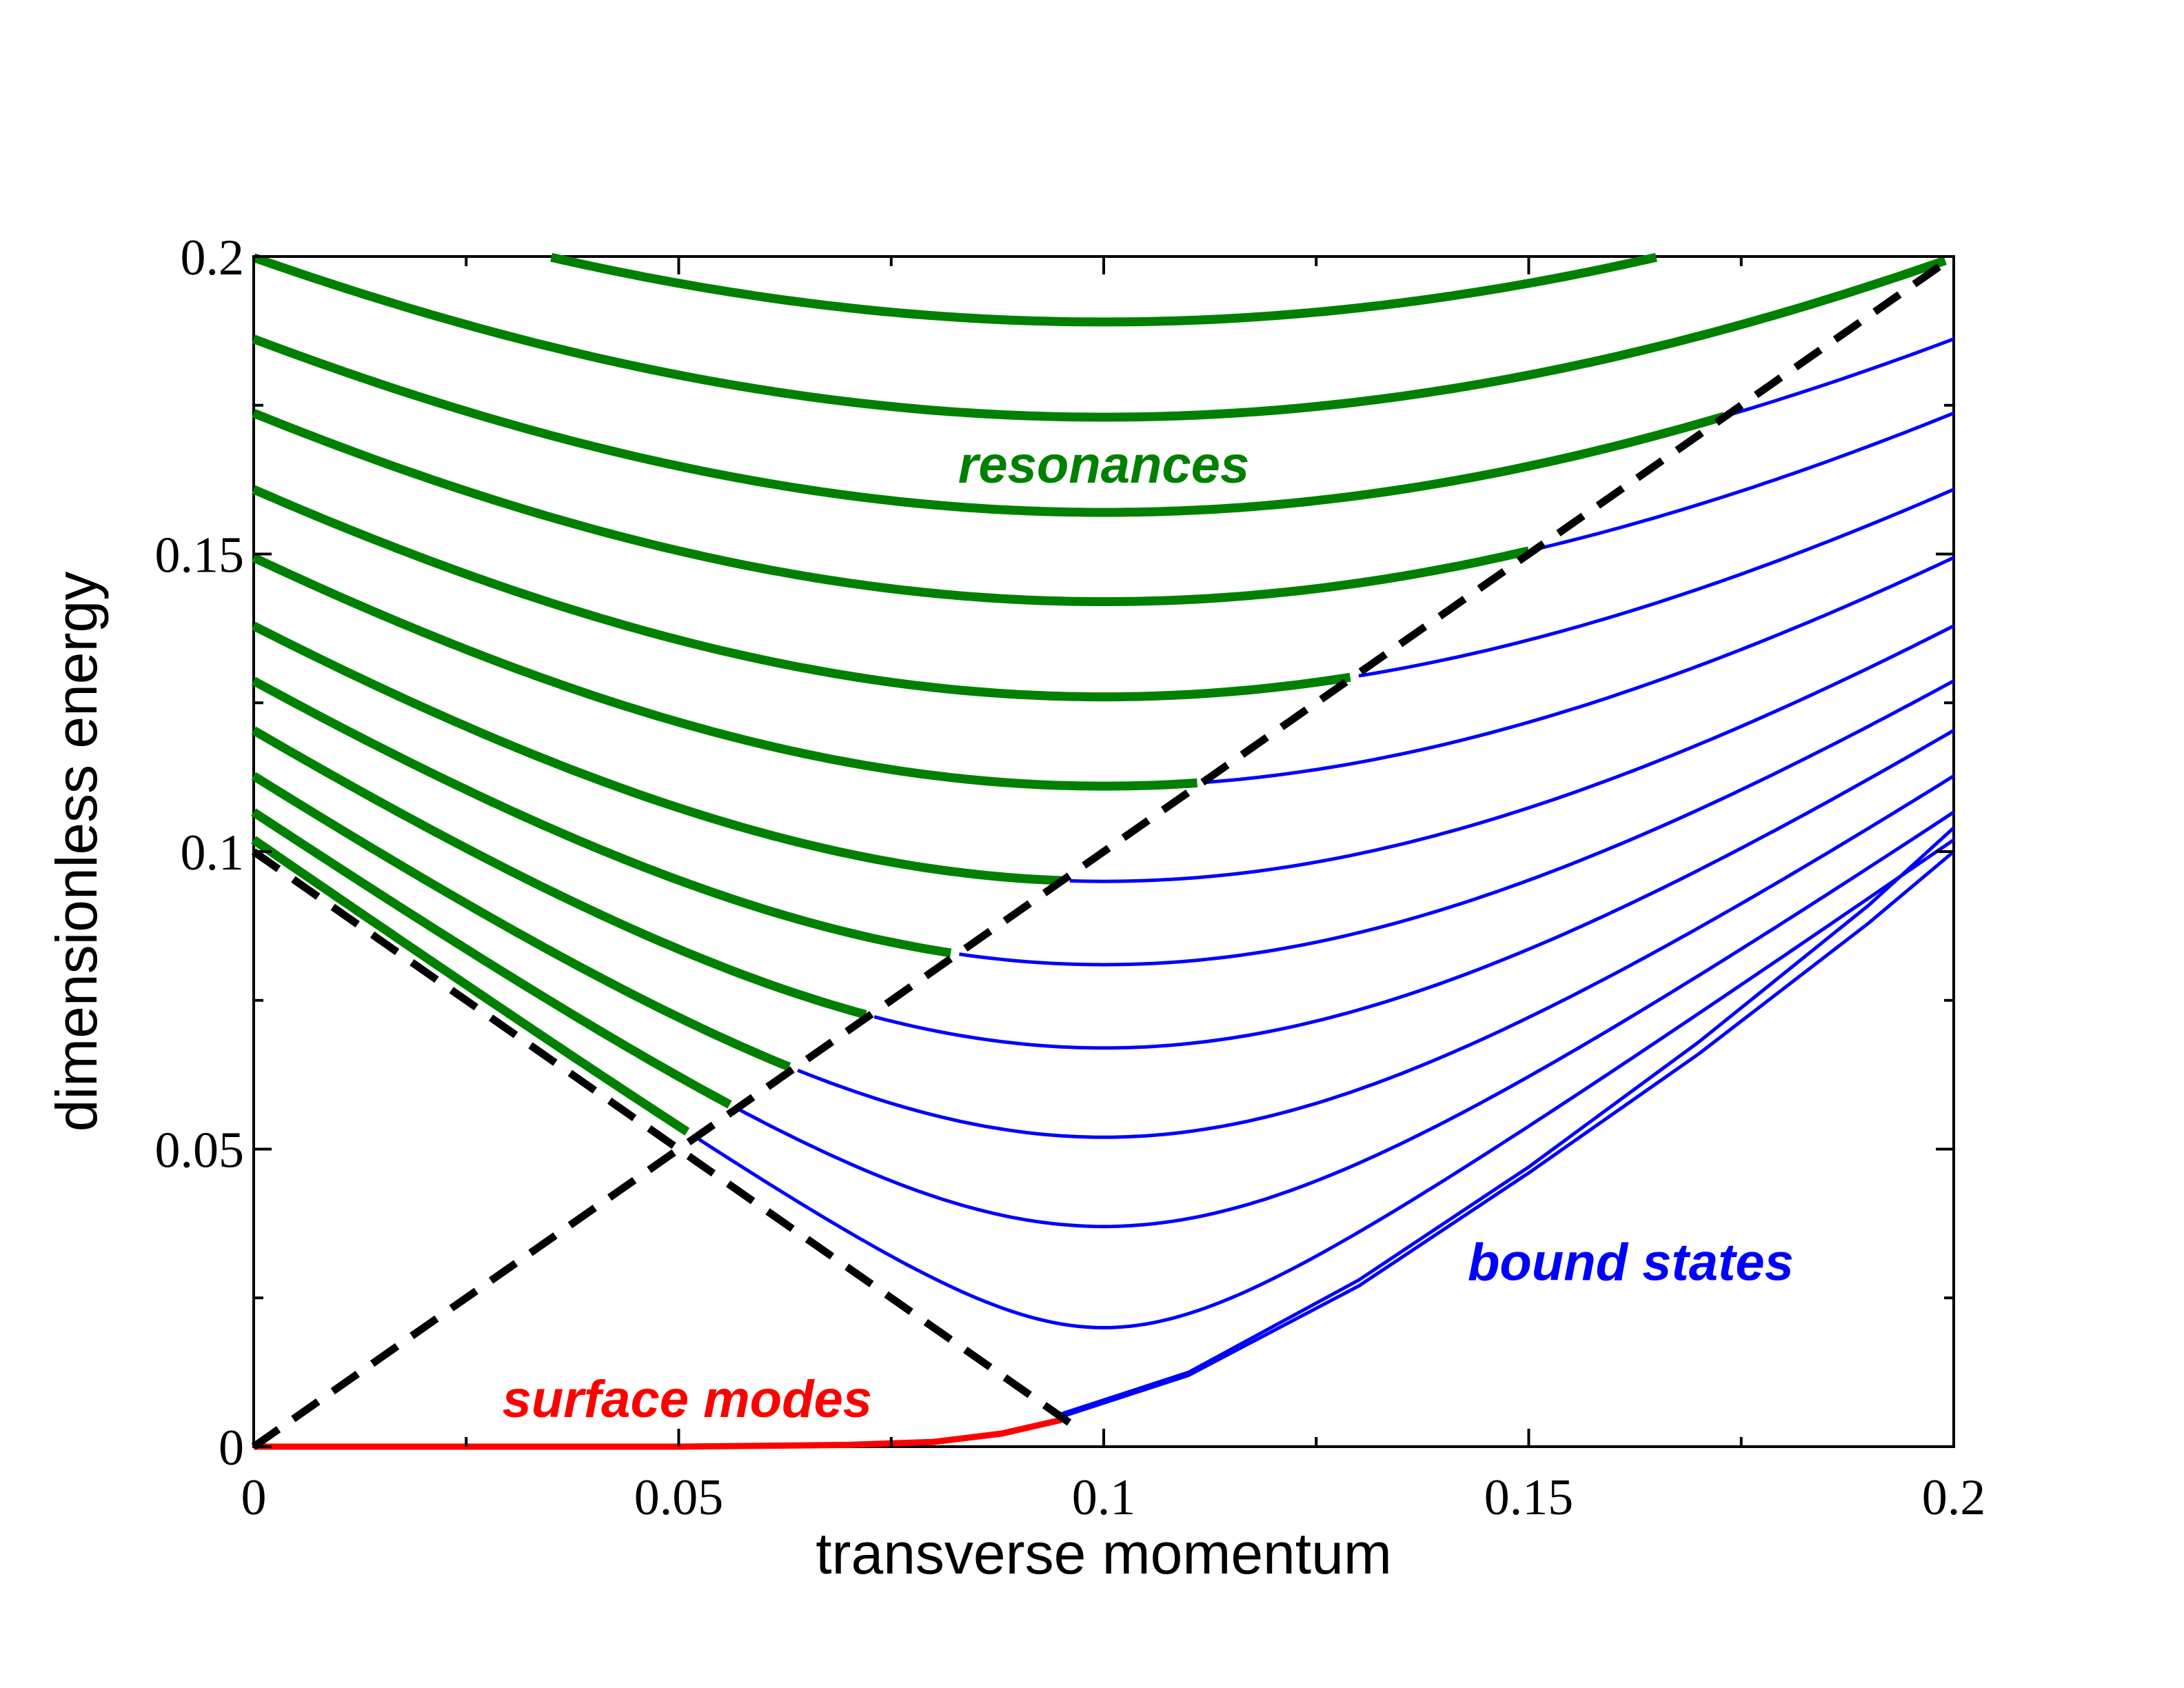 The height and width of the screenshot is (1688, 2184). Describe the element at coordinates (231, 1448) in the screenshot. I see `y-tick-label: 0` at that location.